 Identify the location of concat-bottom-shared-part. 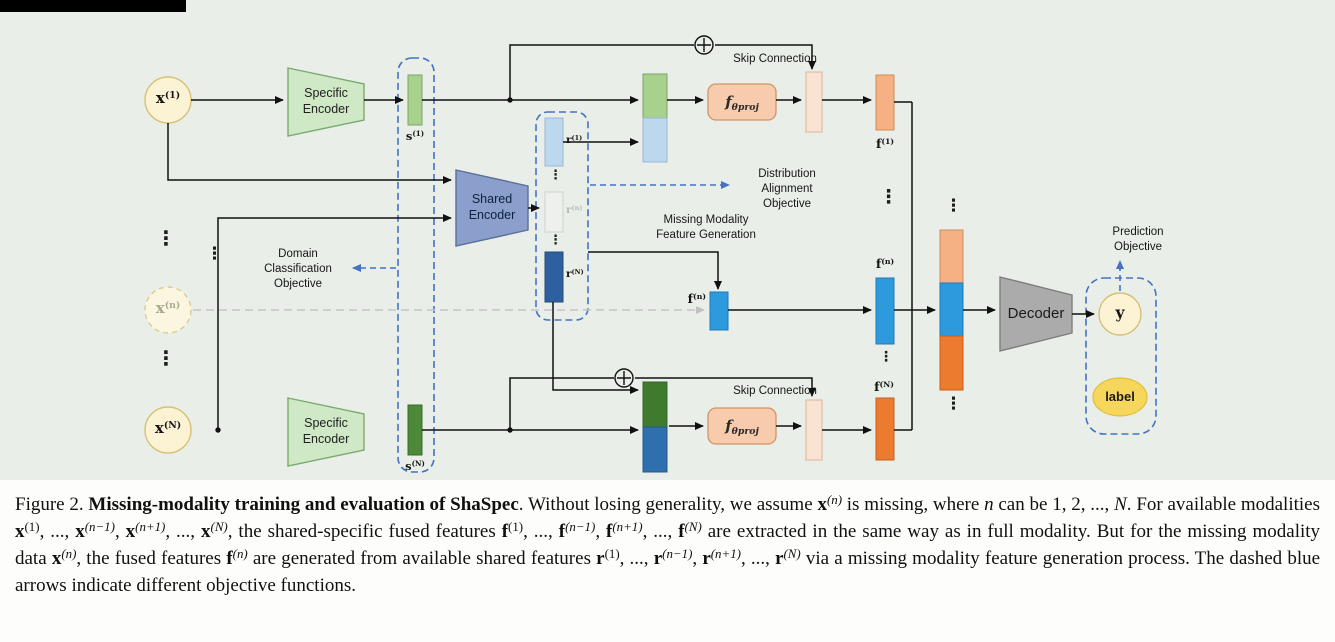
(655, 449).